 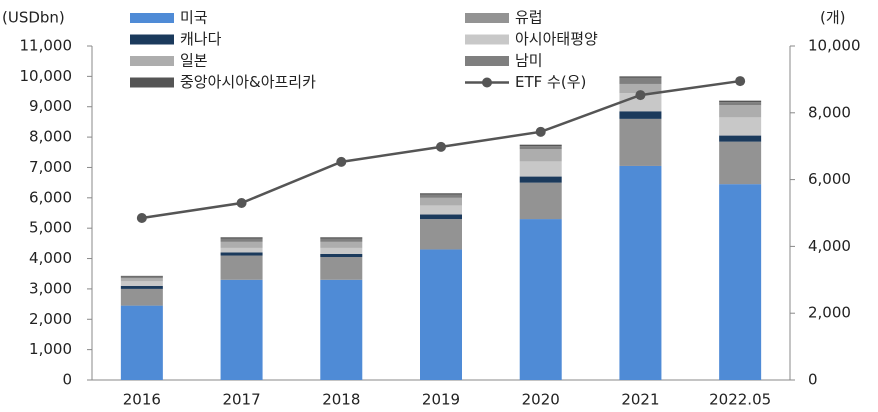 What do you see at coordinates (813, 380) in the screenshot?
I see `y2-tick-label: 0` at bounding box center [813, 380].